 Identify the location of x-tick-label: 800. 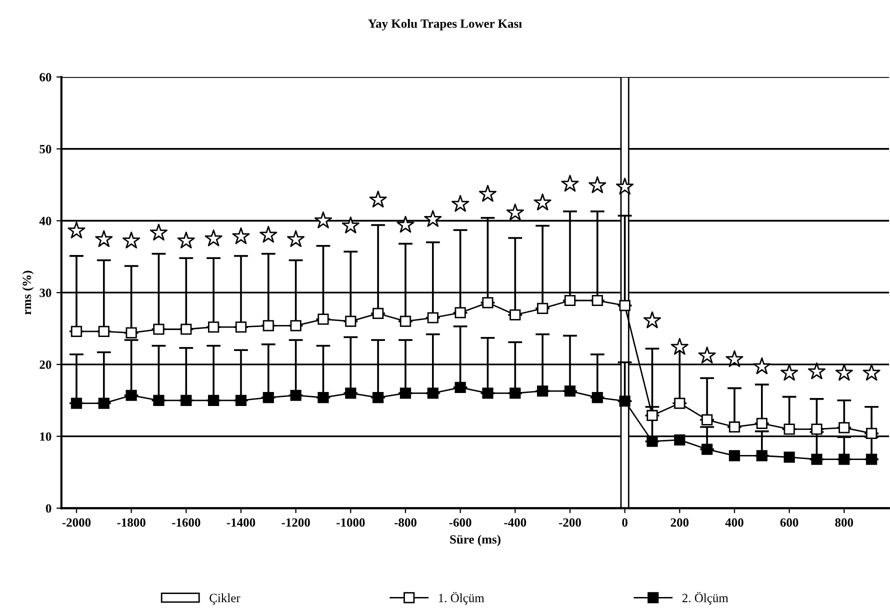
(844, 522).